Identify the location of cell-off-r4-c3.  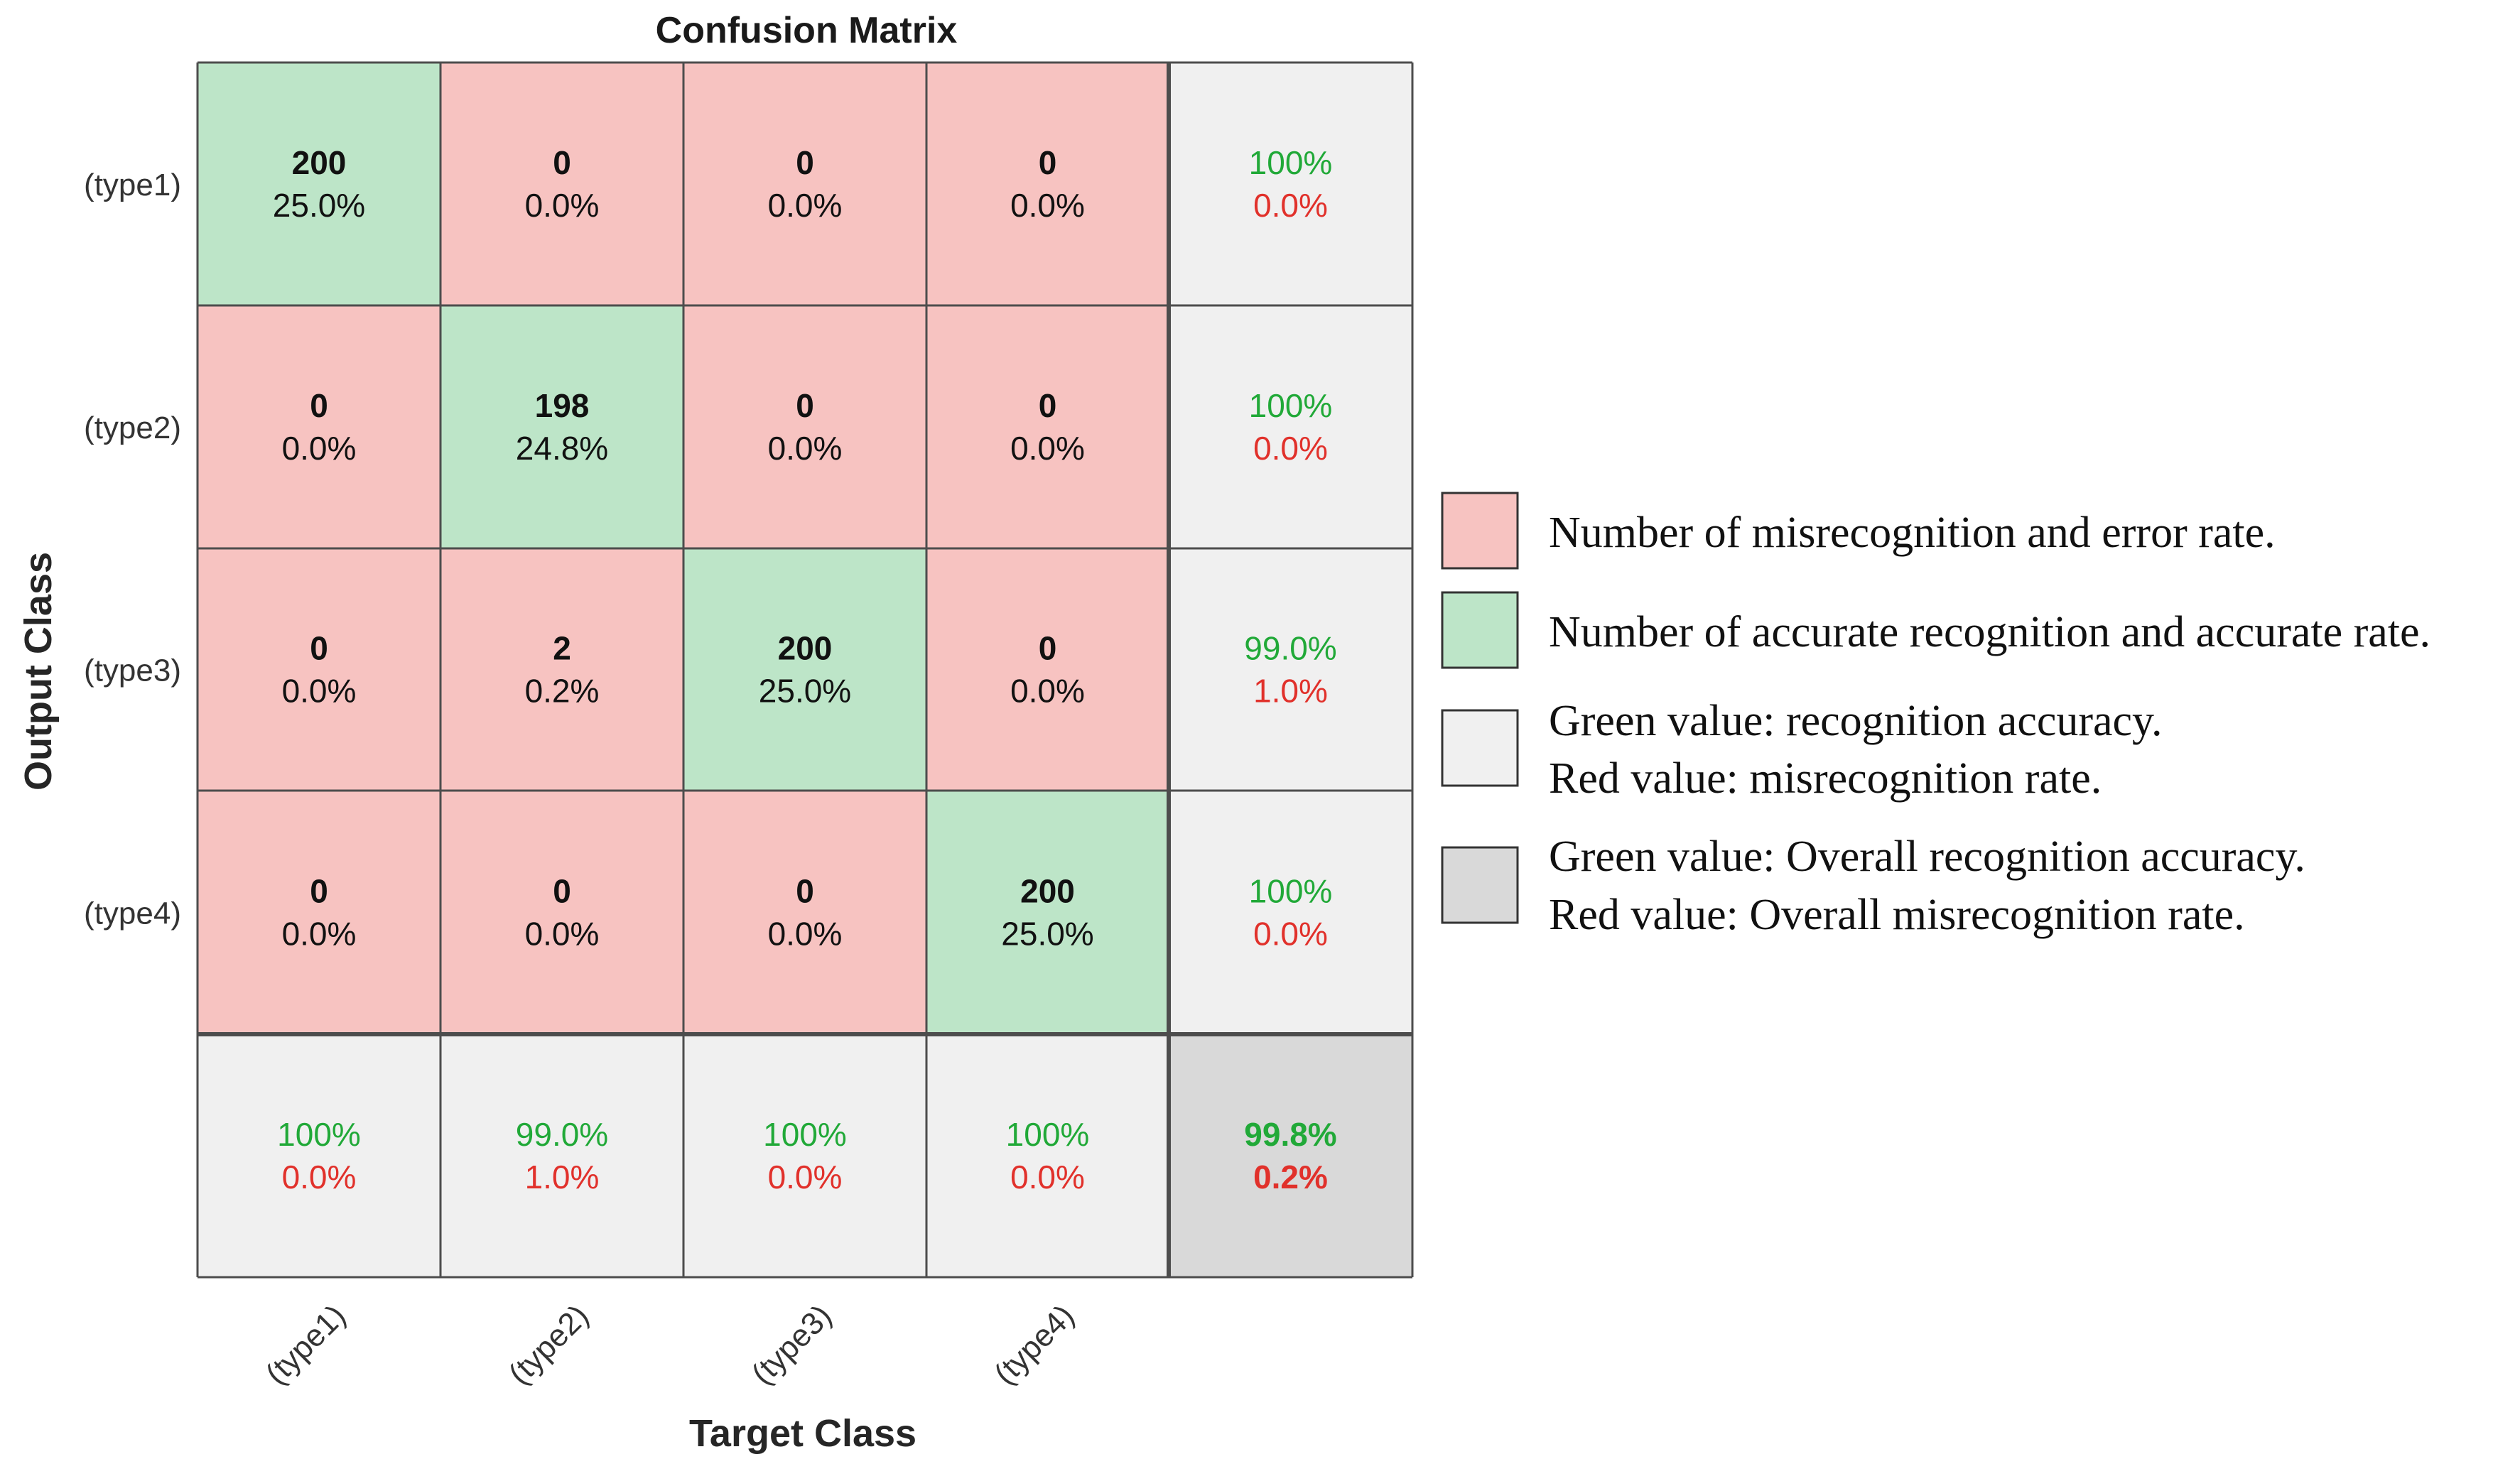
(805, 912).